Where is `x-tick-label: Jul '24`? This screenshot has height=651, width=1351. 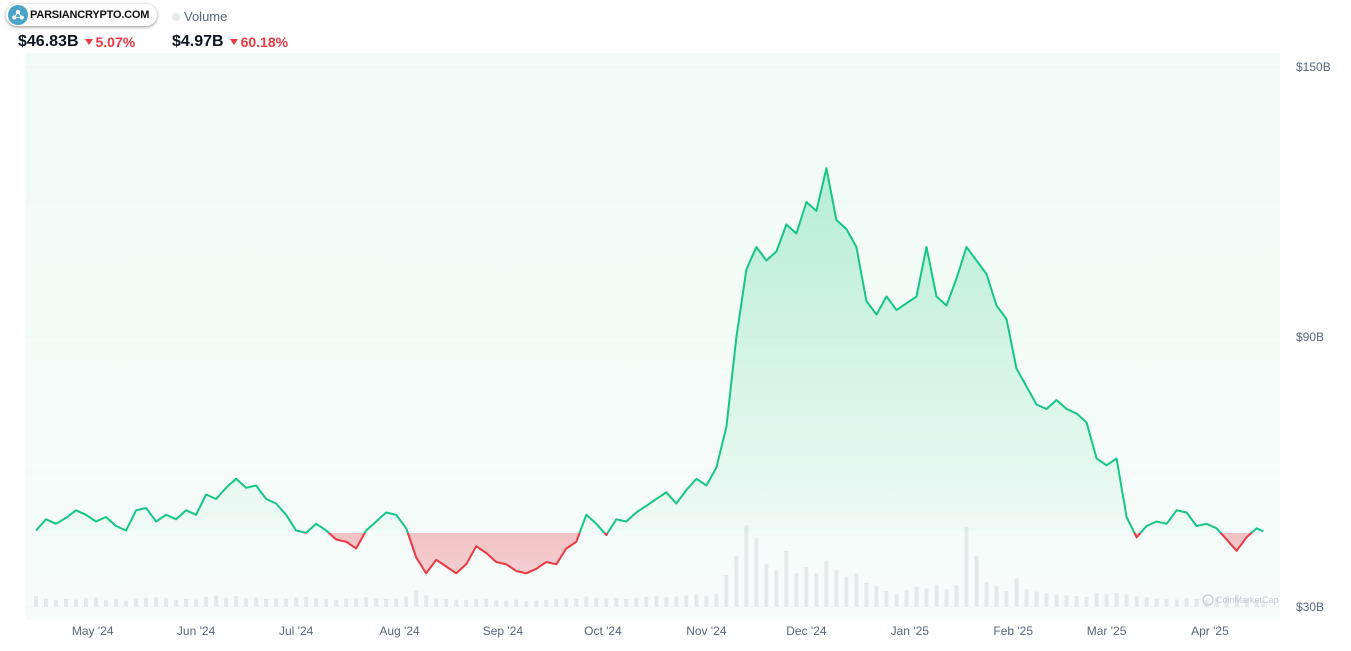 x-tick-label: Jul '24 is located at coordinates (296, 631).